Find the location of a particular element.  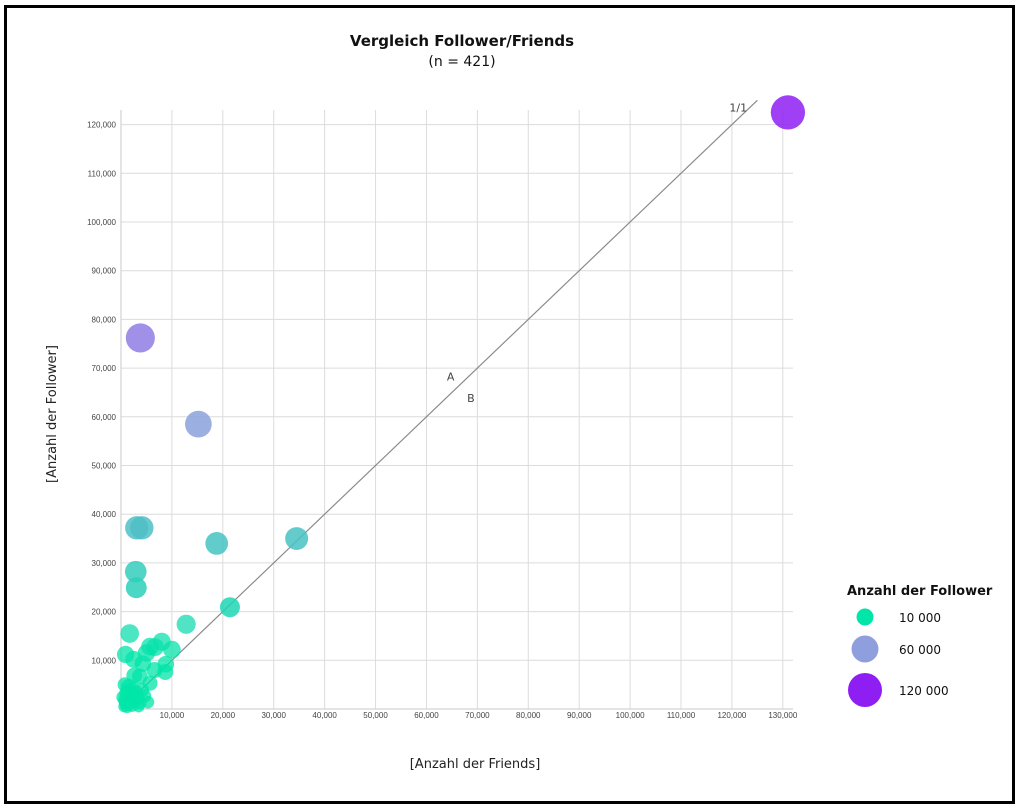

chart-title: Vergleich Follower/Friends is located at coordinates (462, 41).